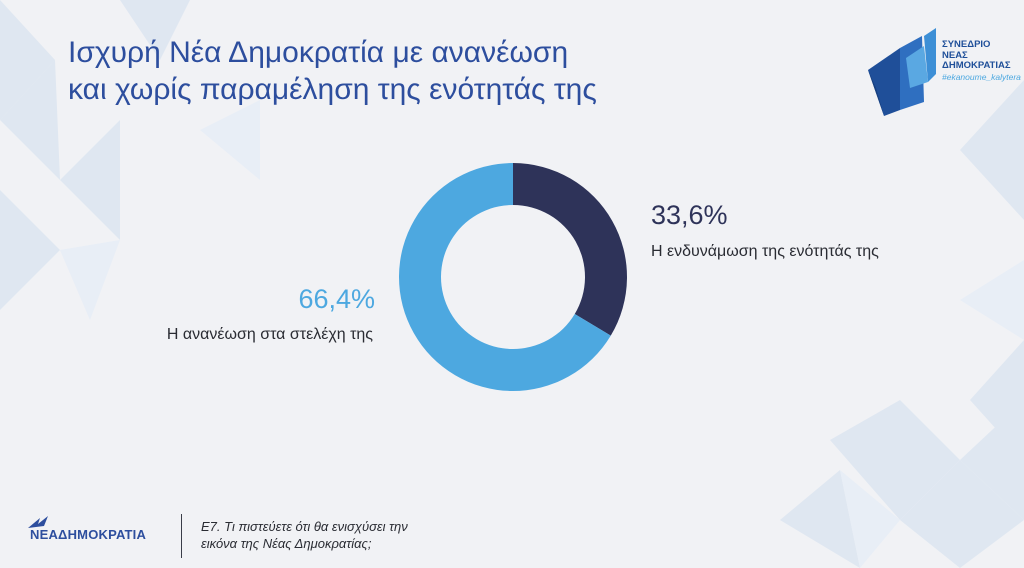 Image resolution: width=1024 pixels, height=568 pixels. I want to click on torch-icon, so click(38, 522).